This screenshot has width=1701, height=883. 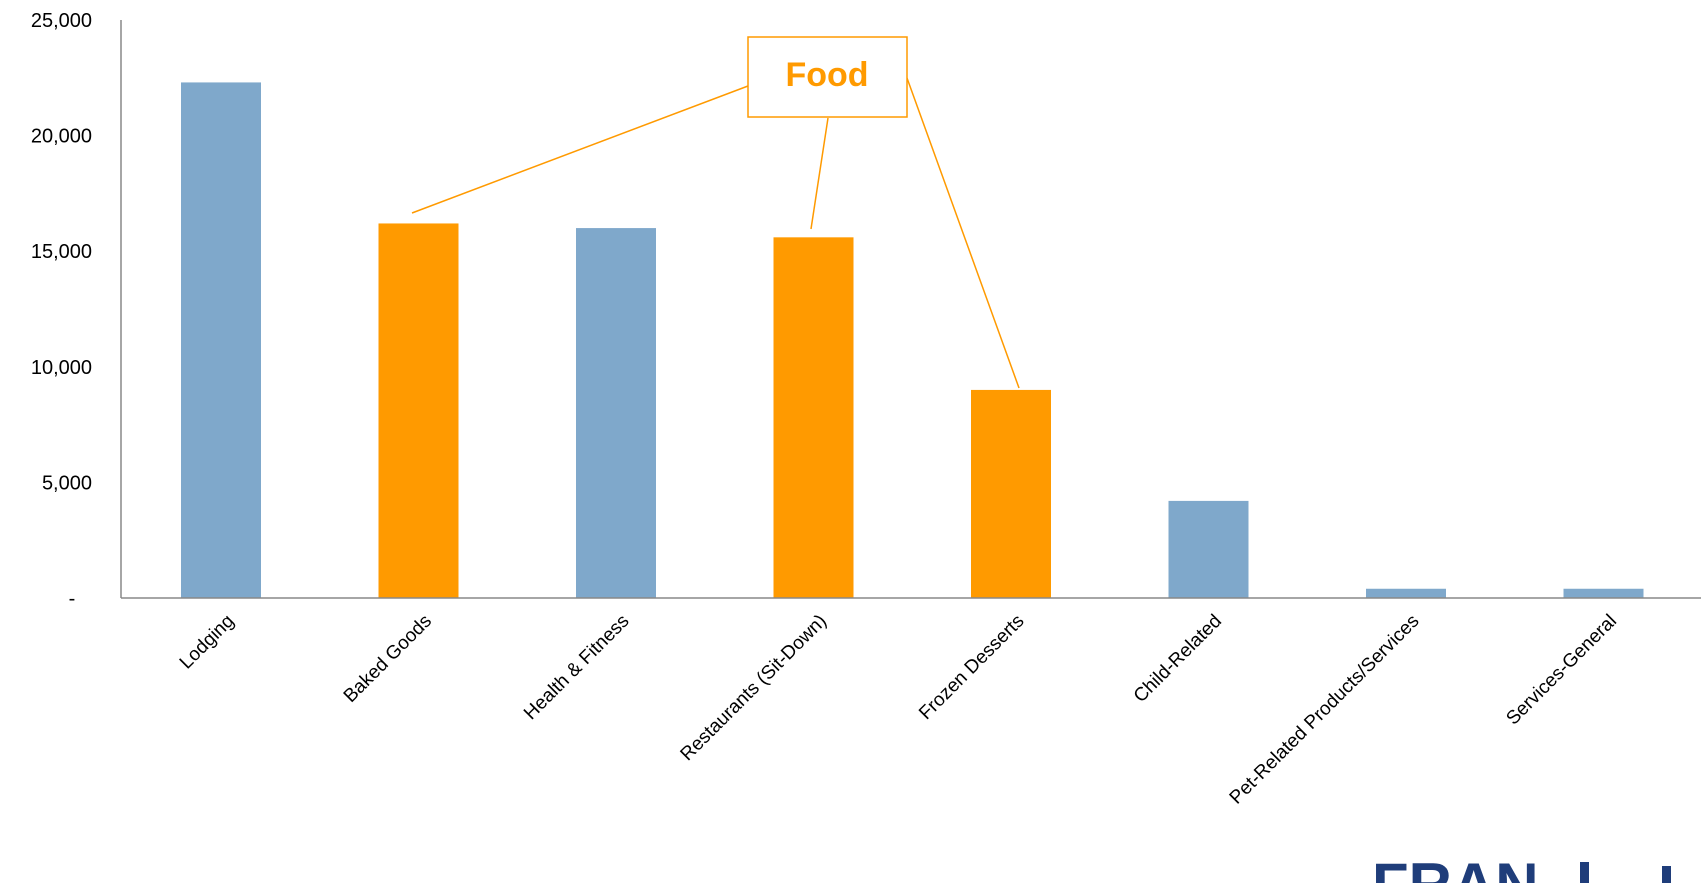 I want to click on annotation-leader-baked-goods, so click(x=580, y=149).